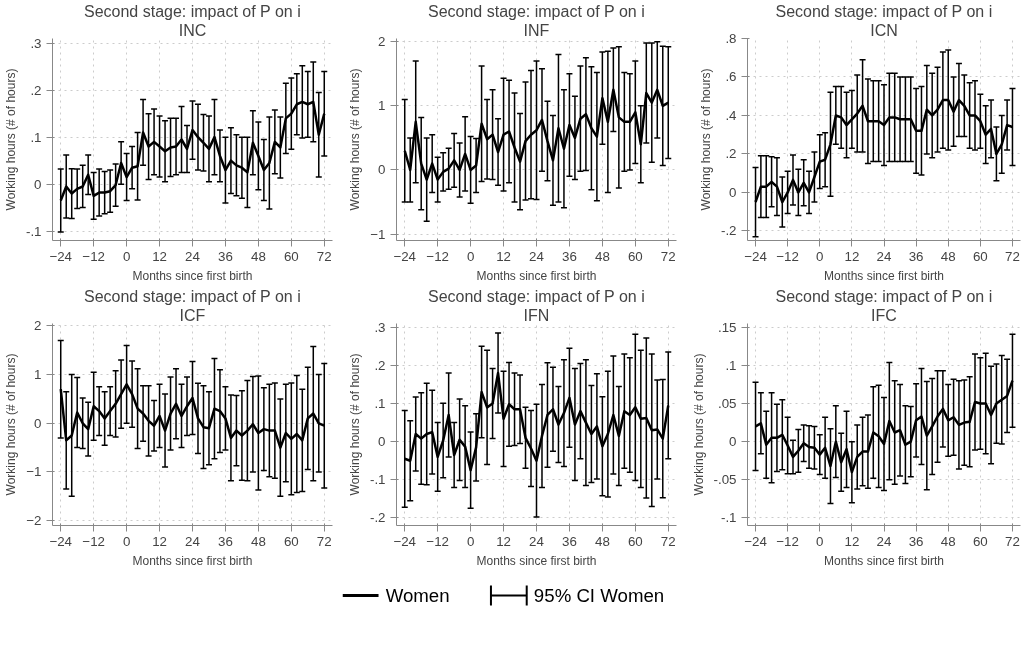 This screenshot has width=1034, height=666. I want to click on chart-subtitle: ICF, so click(192, 315).